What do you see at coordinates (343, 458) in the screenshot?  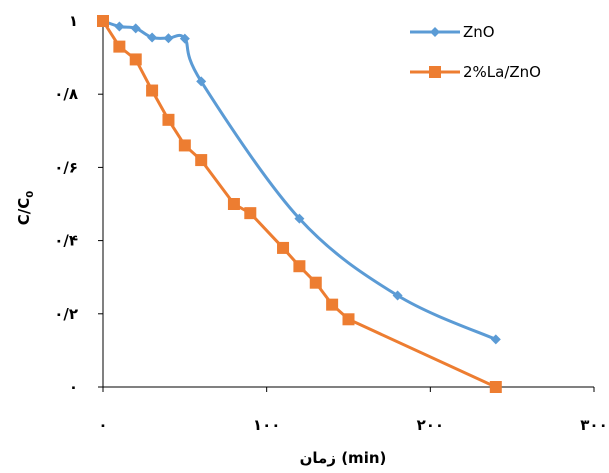 I see `x-axis-title: زمان (min)` at bounding box center [343, 458].